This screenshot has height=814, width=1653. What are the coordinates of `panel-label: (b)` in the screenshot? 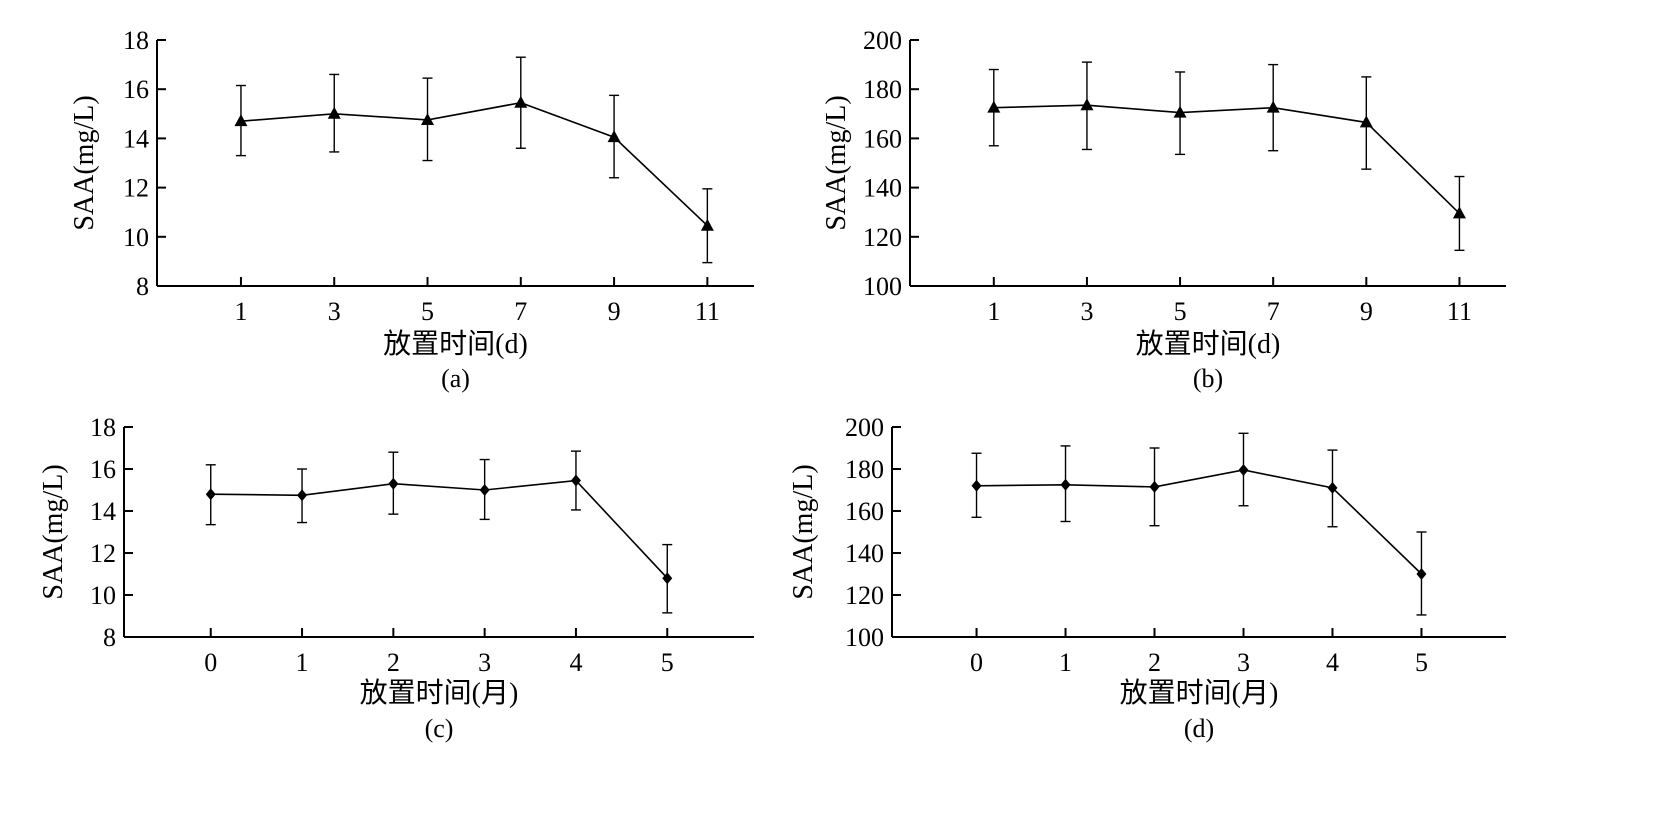 It's located at (1208, 378).